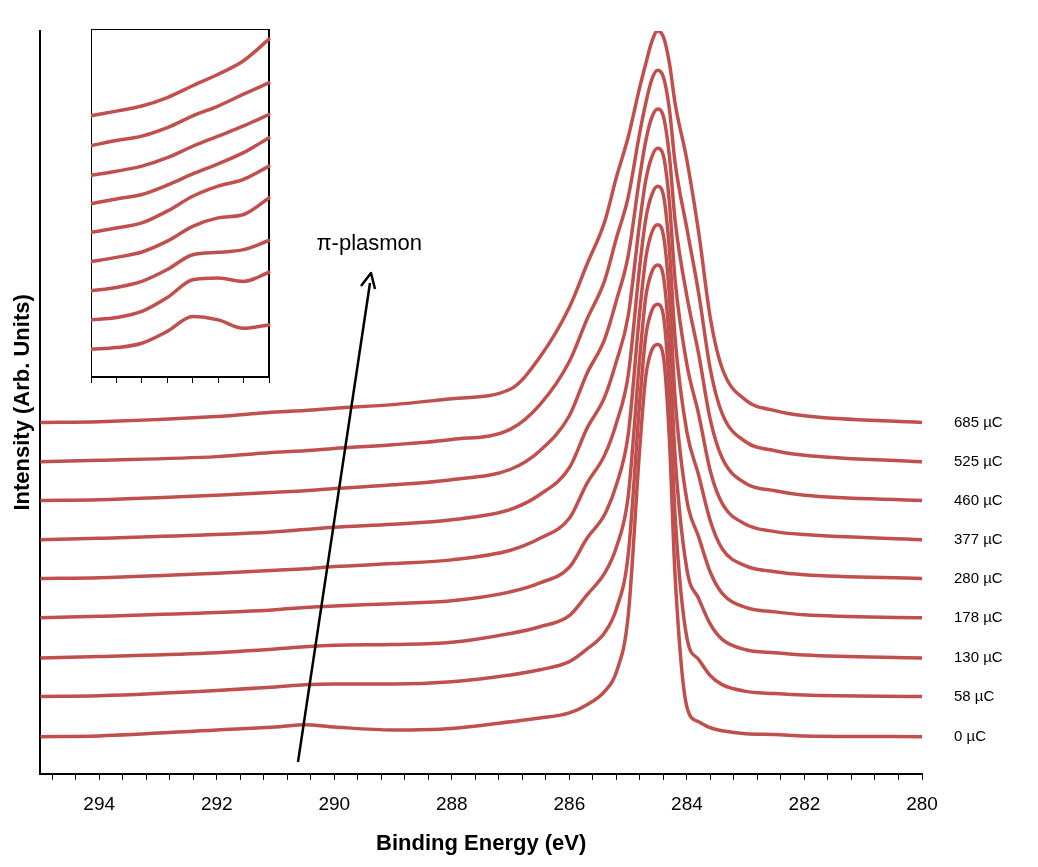  Describe the element at coordinates (569, 804) in the screenshot. I see `x-tick-label: 286` at that location.